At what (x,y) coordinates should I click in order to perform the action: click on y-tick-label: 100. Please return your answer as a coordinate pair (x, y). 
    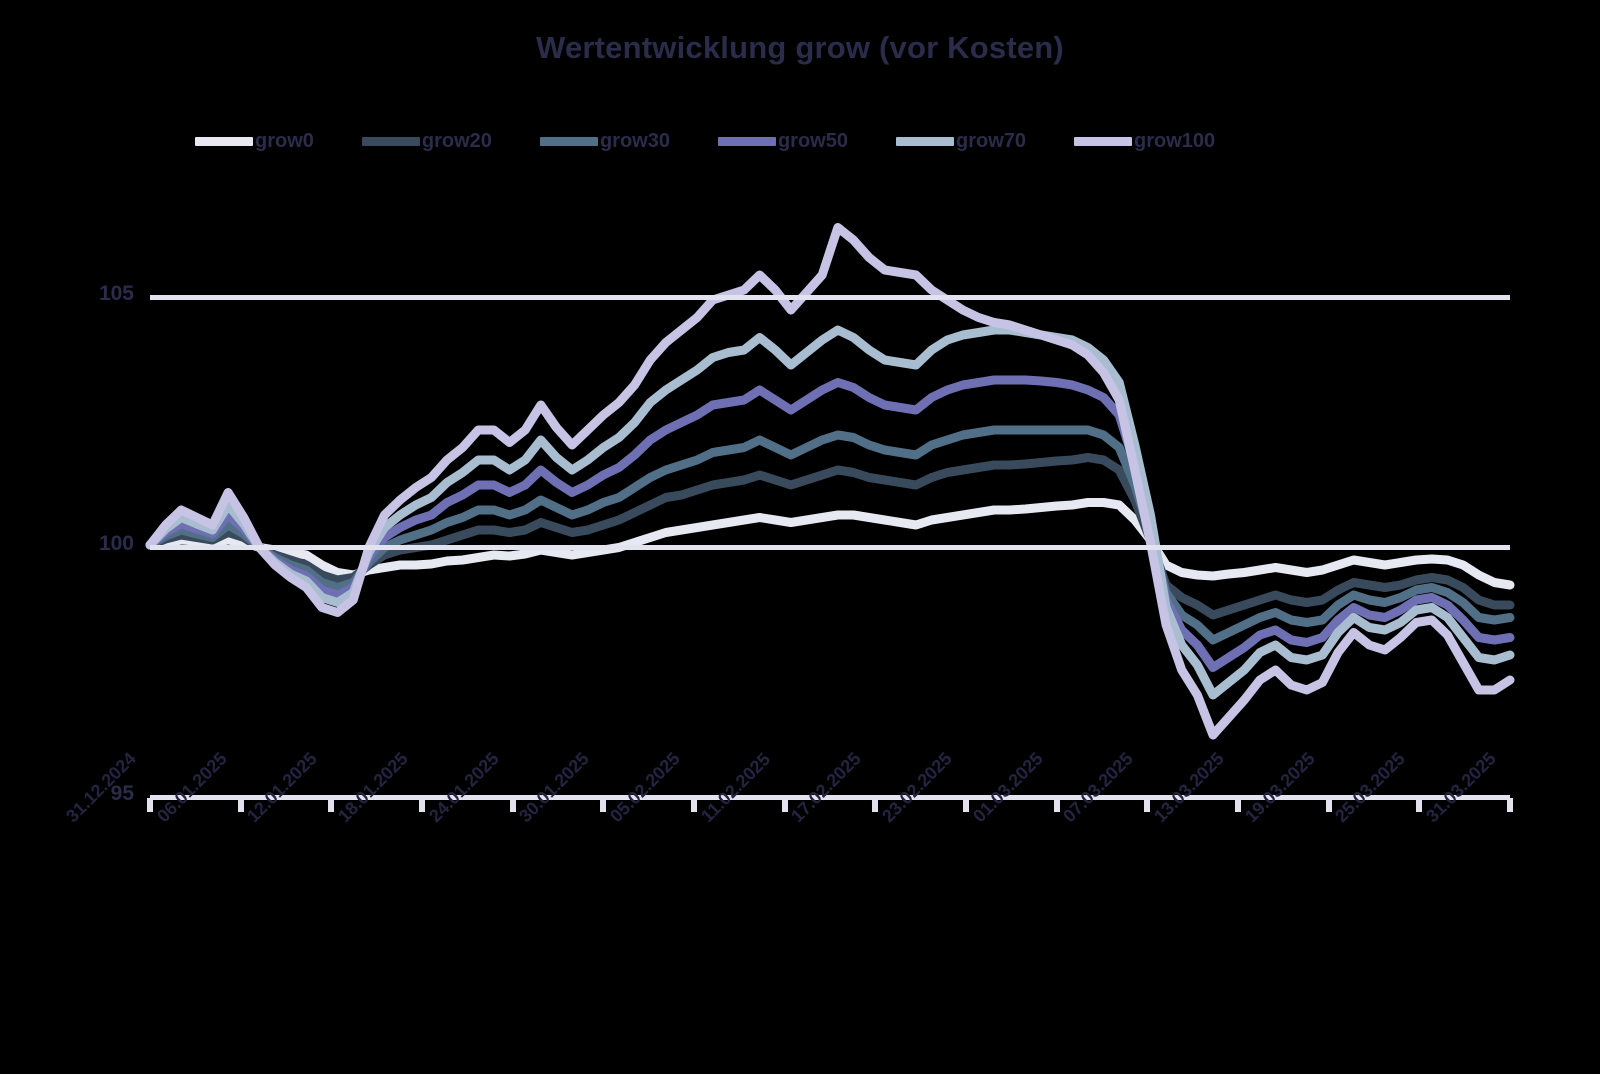
    Looking at the image, I should click on (116, 543).